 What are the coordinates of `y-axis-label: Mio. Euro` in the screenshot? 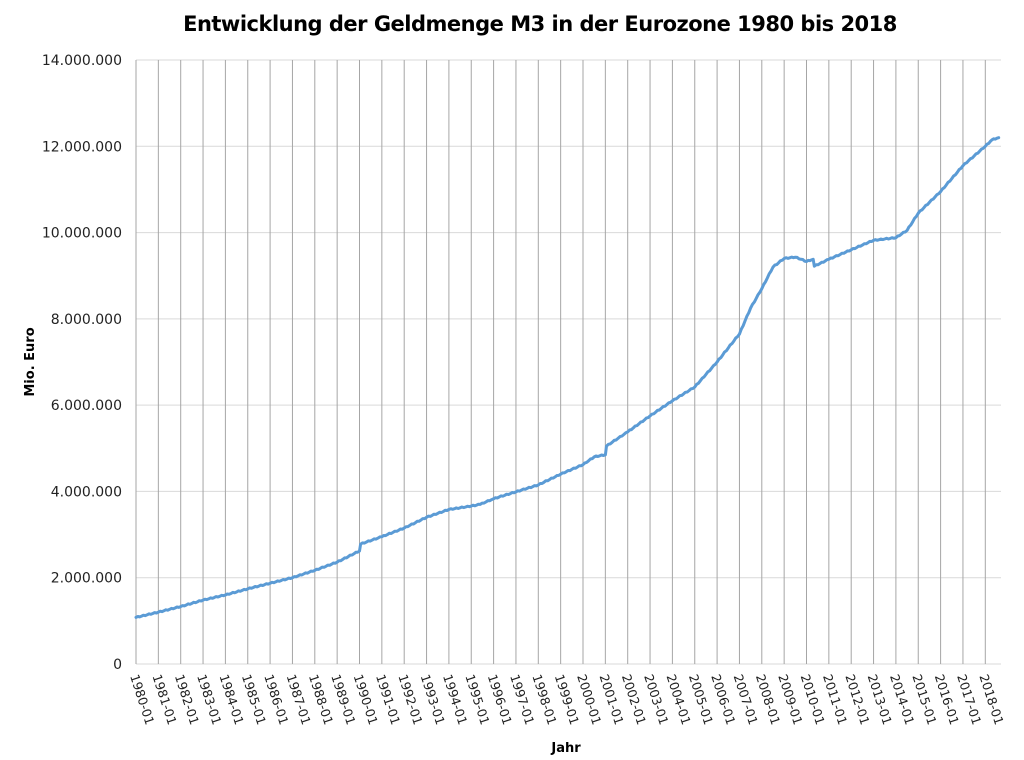 It's located at (30, 361).